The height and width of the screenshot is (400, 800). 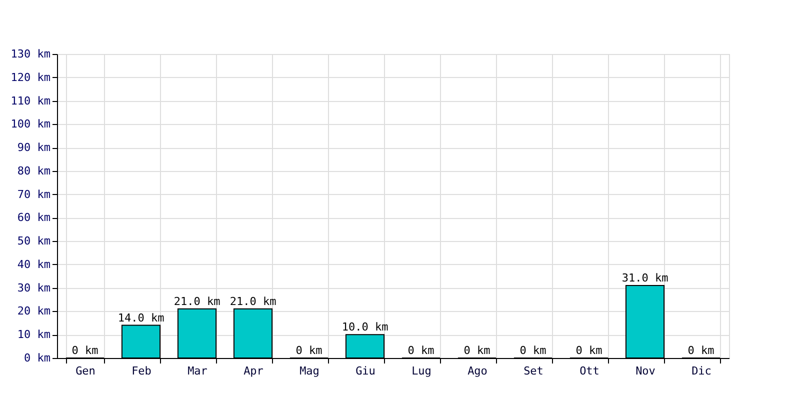 I want to click on x-tick-label: Ago, so click(x=478, y=371).